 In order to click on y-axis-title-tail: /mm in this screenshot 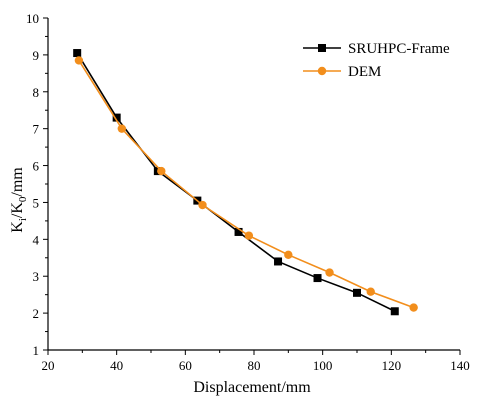, I will do `click(17, 182)`.